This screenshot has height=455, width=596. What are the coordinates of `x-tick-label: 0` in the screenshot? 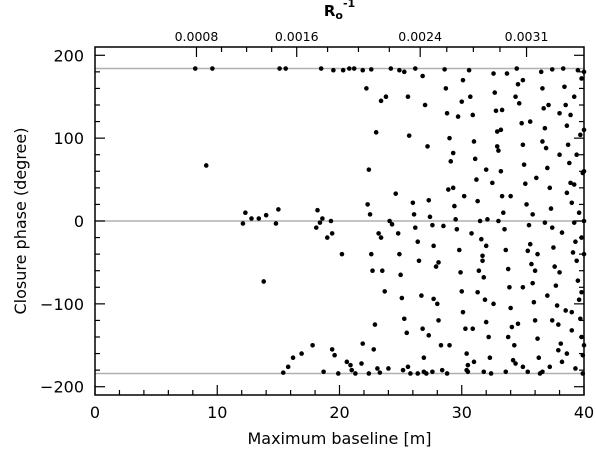 It's located at (95, 412).